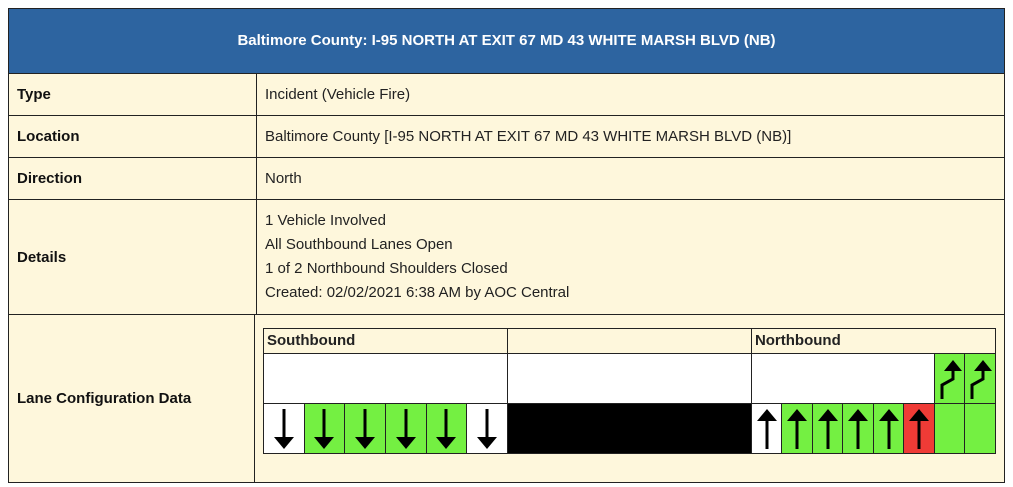 The image size is (1013, 487). I want to click on row-type: Type Incident (Vehicle Fire), so click(506, 95).